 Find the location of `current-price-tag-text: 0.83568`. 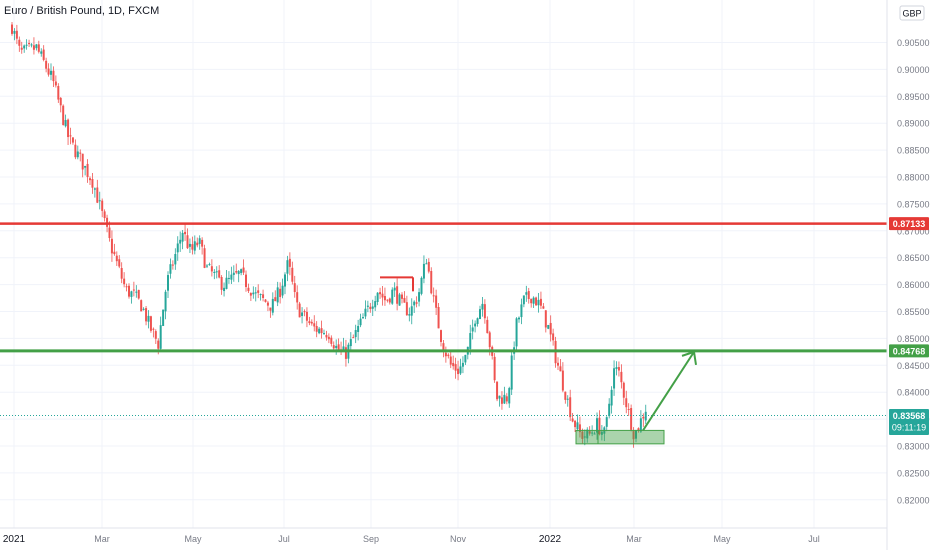

current-price-tag-text: 0.83568 is located at coordinates (909, 416).